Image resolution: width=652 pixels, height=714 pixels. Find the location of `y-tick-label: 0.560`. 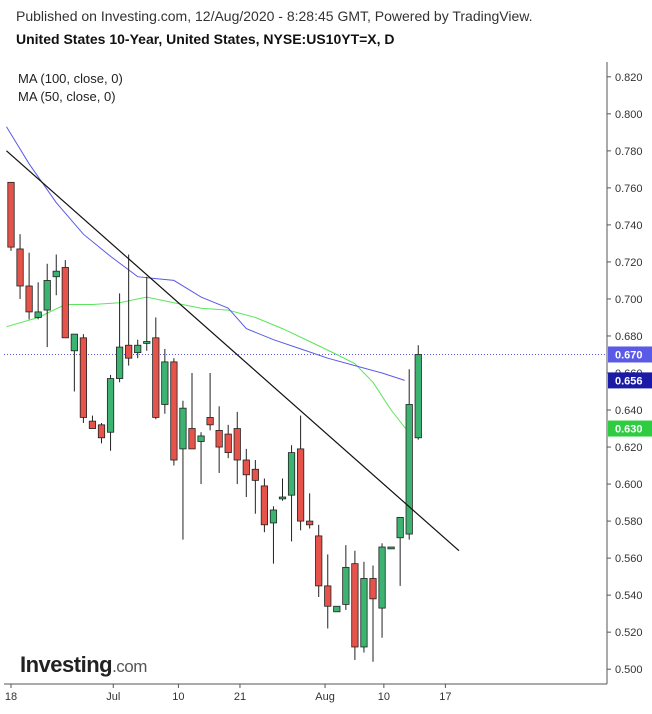

y-tick-label: 0.560 is located at coordinates (629, 559).